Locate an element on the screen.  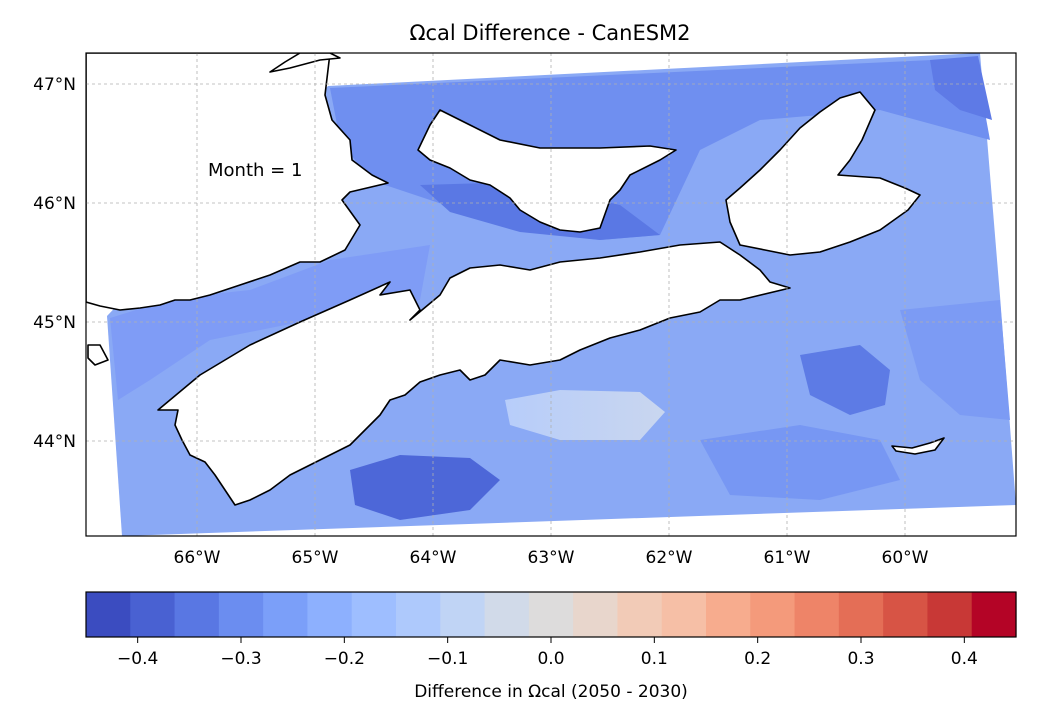
colorbar-label: Difference in Ωcal (2050 - 2030) is located at coordinates (551, 692).